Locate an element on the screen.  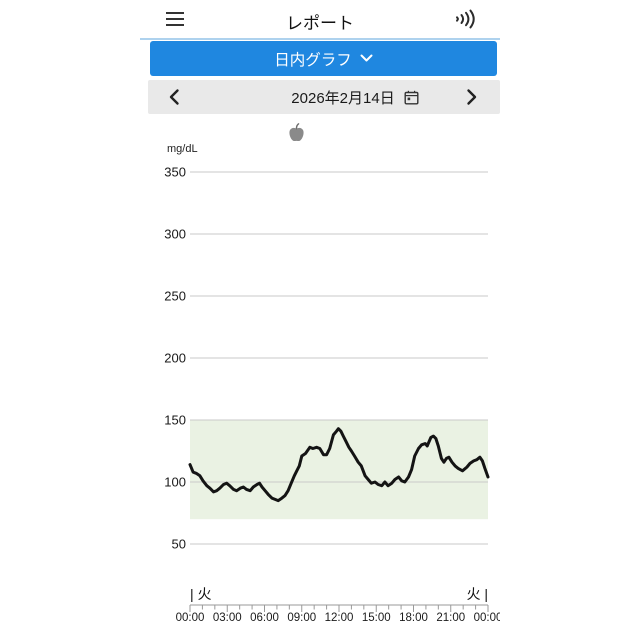
y-axis-unit-label: mg/dL is located at coordinates (182, 149).